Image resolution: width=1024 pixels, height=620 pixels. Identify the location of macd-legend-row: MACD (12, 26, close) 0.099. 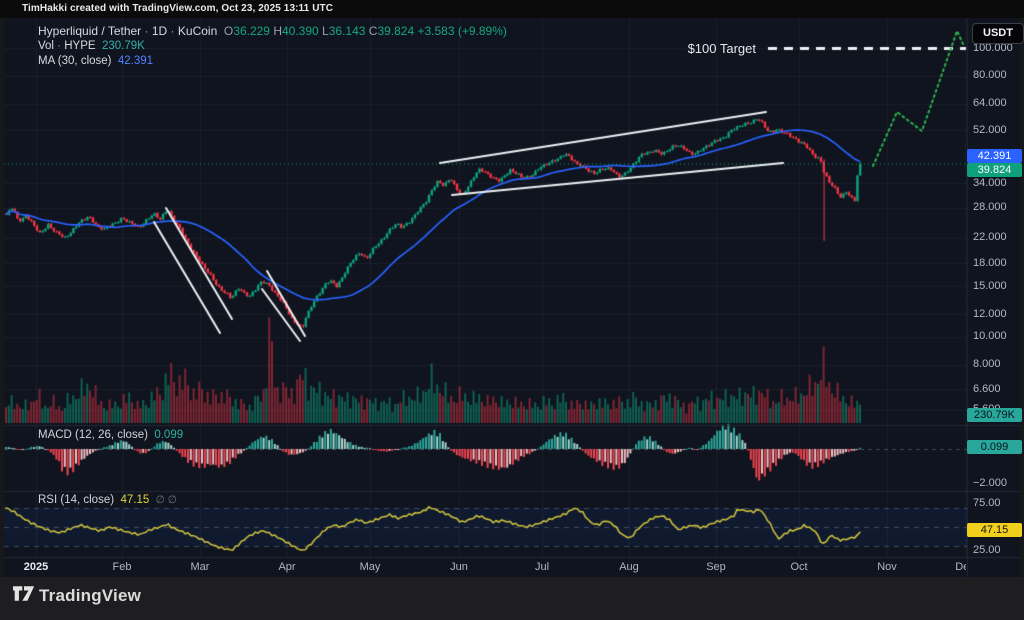
(110, 435).